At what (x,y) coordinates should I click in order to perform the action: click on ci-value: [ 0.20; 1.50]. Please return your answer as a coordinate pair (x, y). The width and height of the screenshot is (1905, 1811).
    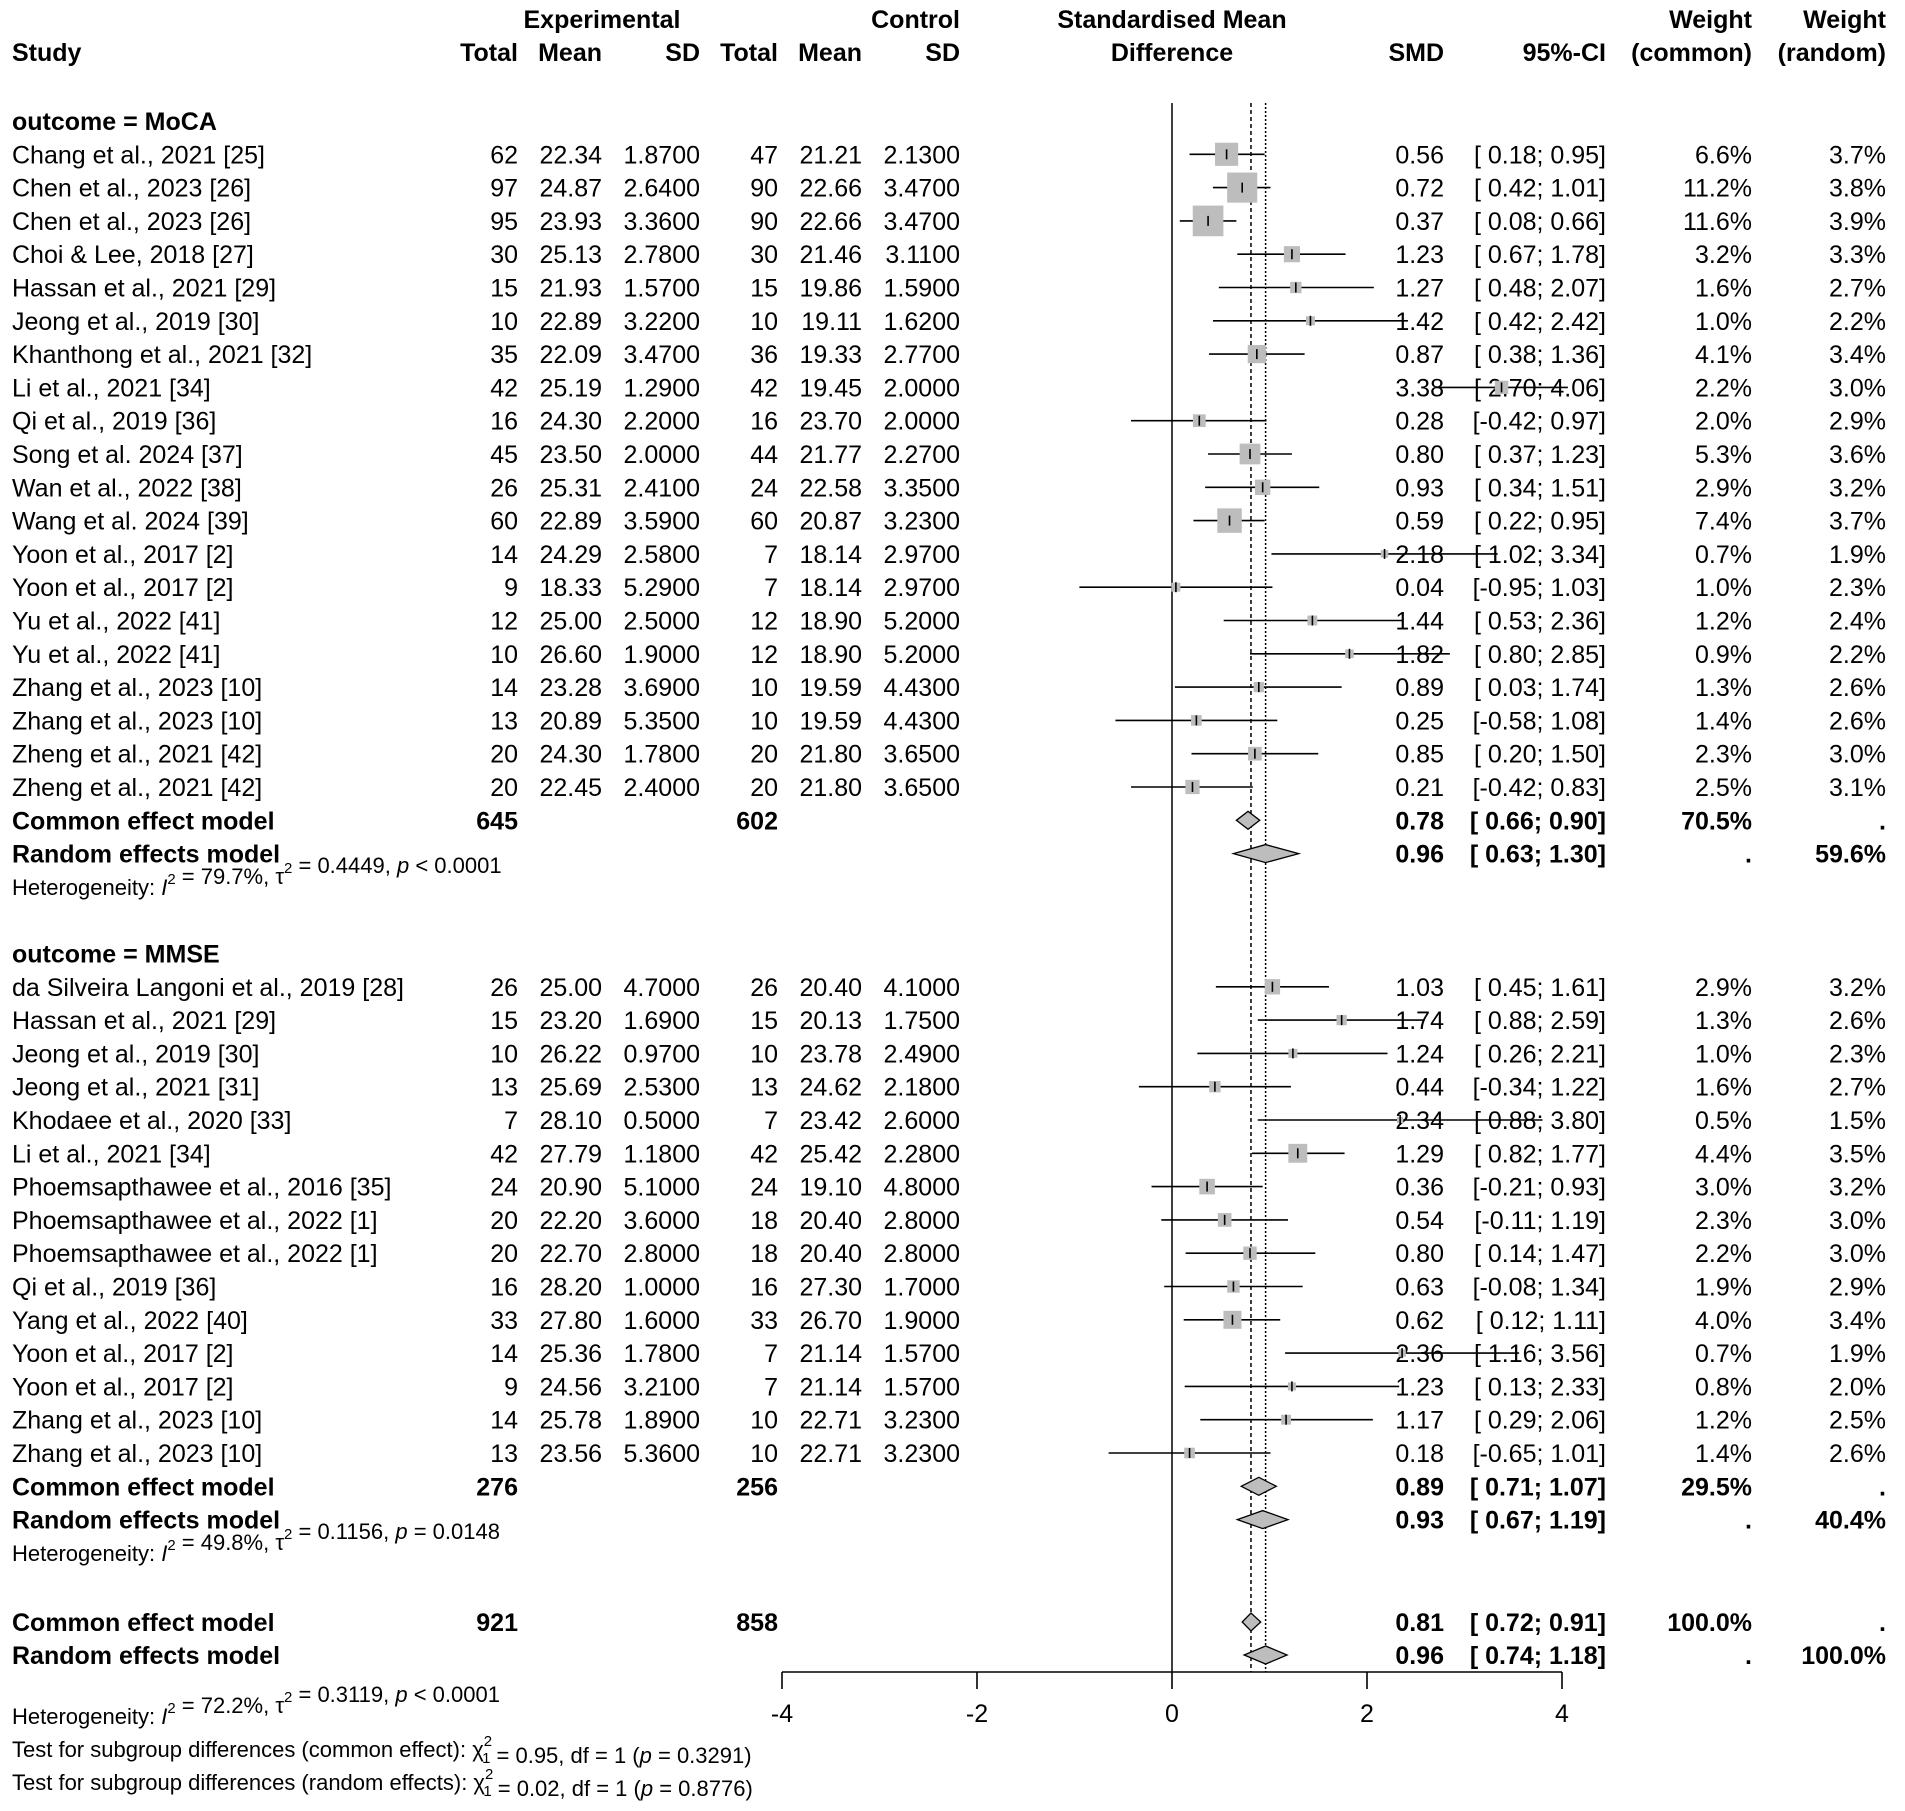
    Looking at the image, I should click on (1540, 755).